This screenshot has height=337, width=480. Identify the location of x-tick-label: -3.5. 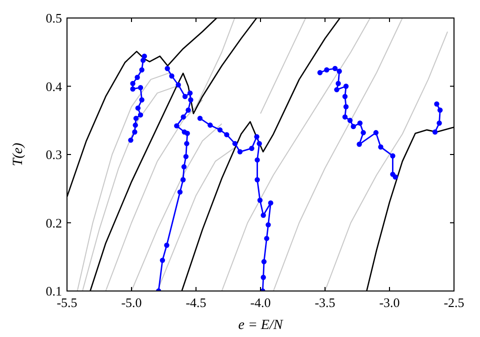
(325, 302).